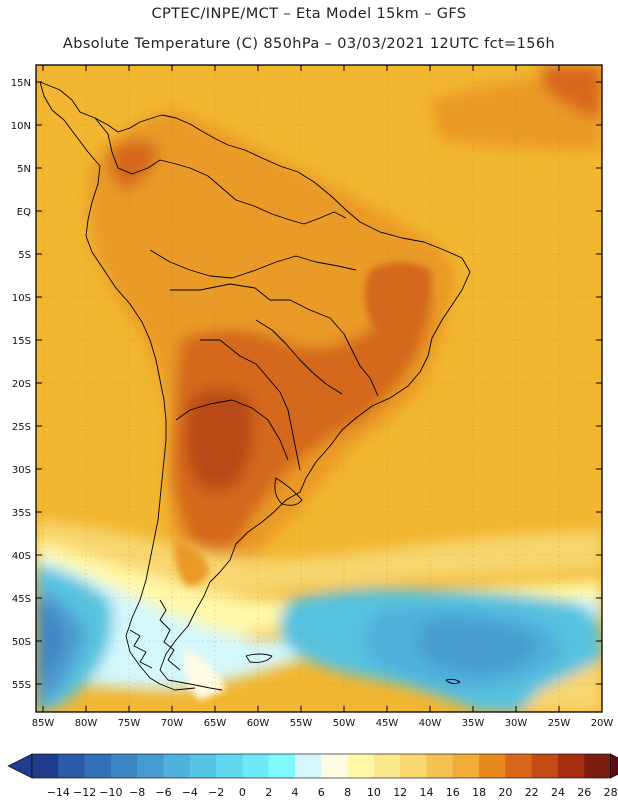 The image size is (618, 800). What do you see at coordinates (110, 792) in the screenshot?
I see `colorbar-label: −10` at bounding box center [110, 792].